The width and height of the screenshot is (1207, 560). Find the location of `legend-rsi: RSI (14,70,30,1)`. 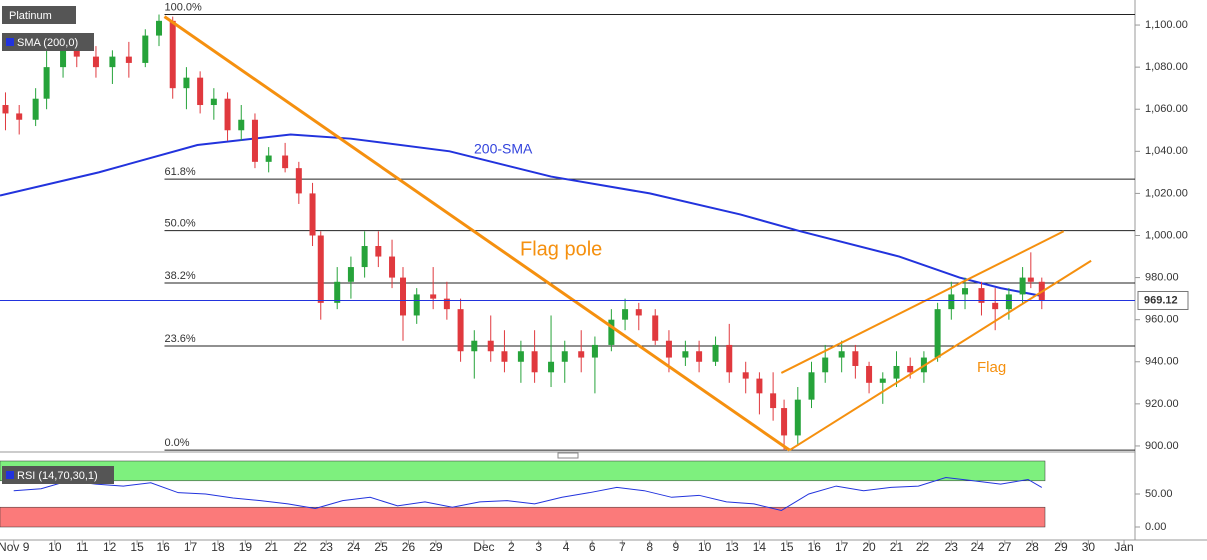

legend-rsi: RSI (14,70,30,1) is located at coordinates (57, 476).